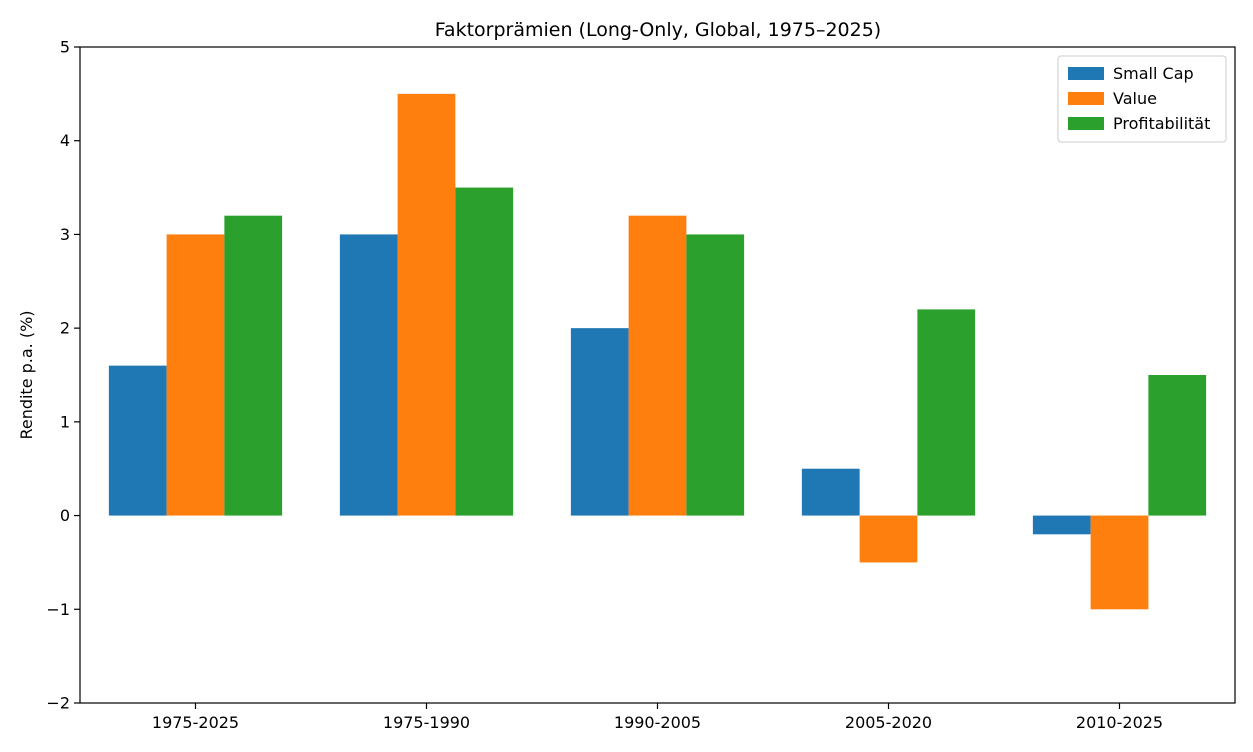 Image resolution: width=1253 pixels, height=752 pixels. What do you see at coordinates (657, 722) in the screenshot?
I see `x-tick-label: 1990-2005` at bounding box center [657, 722].